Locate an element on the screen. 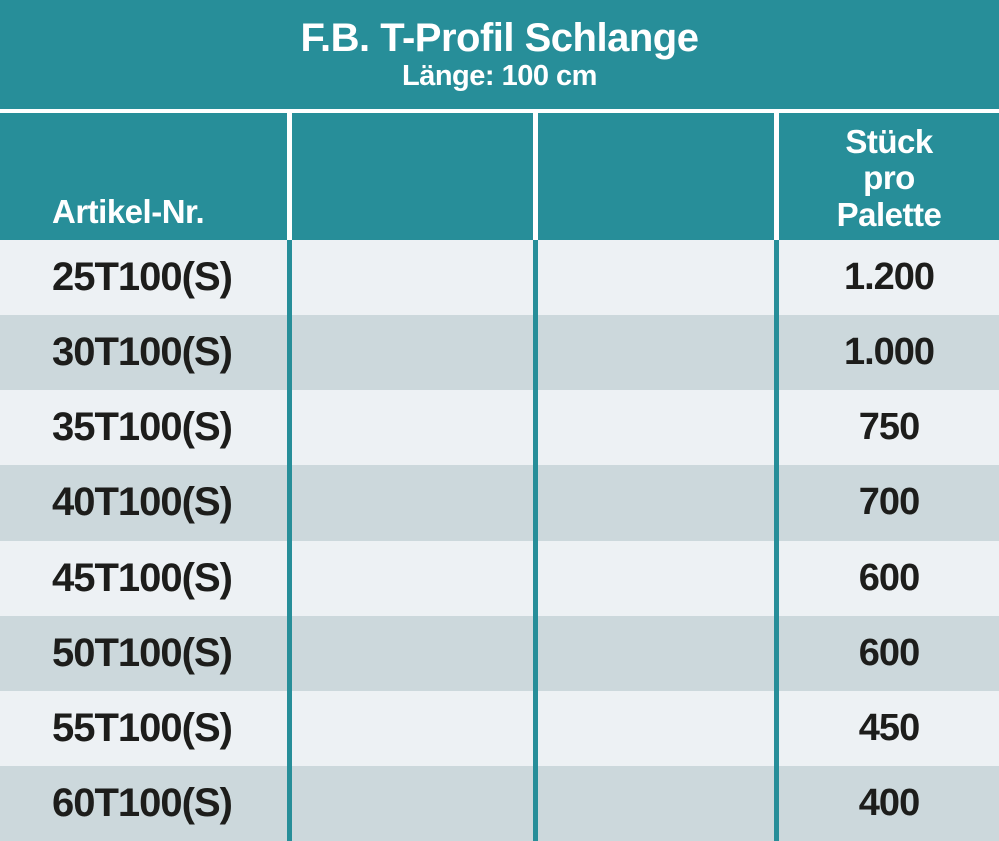  column-header-stueck-line-2: pro is located at coordinates (889, 178).